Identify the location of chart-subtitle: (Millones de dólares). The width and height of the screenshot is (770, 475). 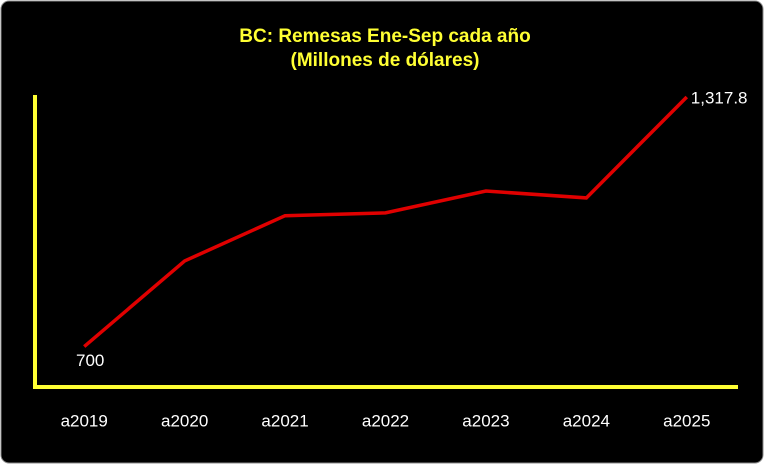
(385, 60).